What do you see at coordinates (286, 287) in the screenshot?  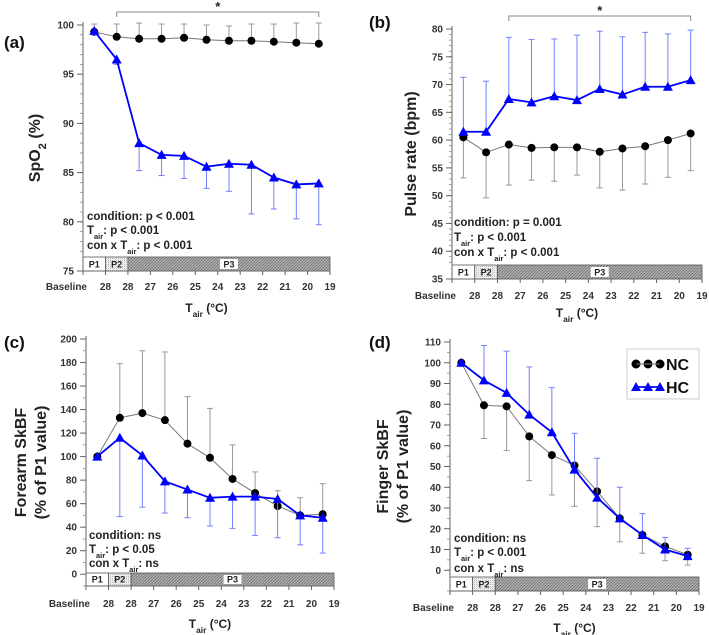 I see `x-tick-label: 21` at bounding box center [286, 287].